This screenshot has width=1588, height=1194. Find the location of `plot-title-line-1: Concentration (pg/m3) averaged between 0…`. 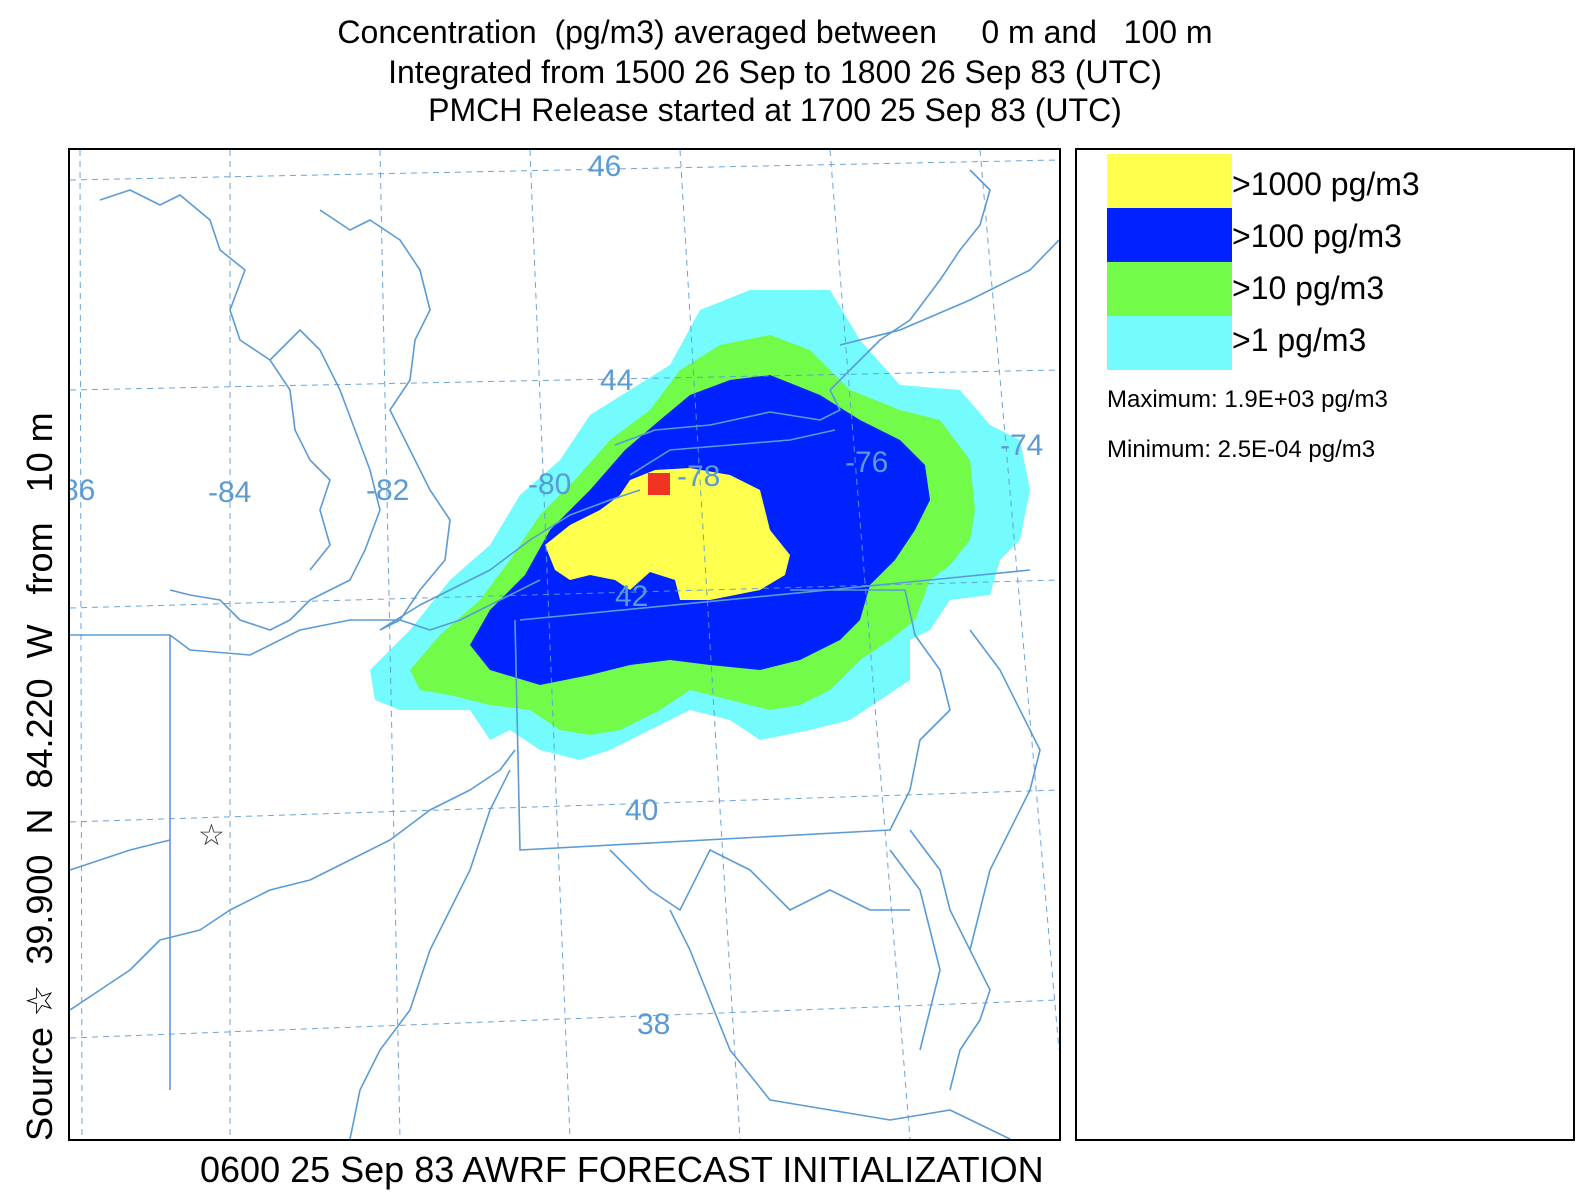

plot-title-line-1: Concentration (pg/m3) averaged between 0… is located at coordinates (775, 32).